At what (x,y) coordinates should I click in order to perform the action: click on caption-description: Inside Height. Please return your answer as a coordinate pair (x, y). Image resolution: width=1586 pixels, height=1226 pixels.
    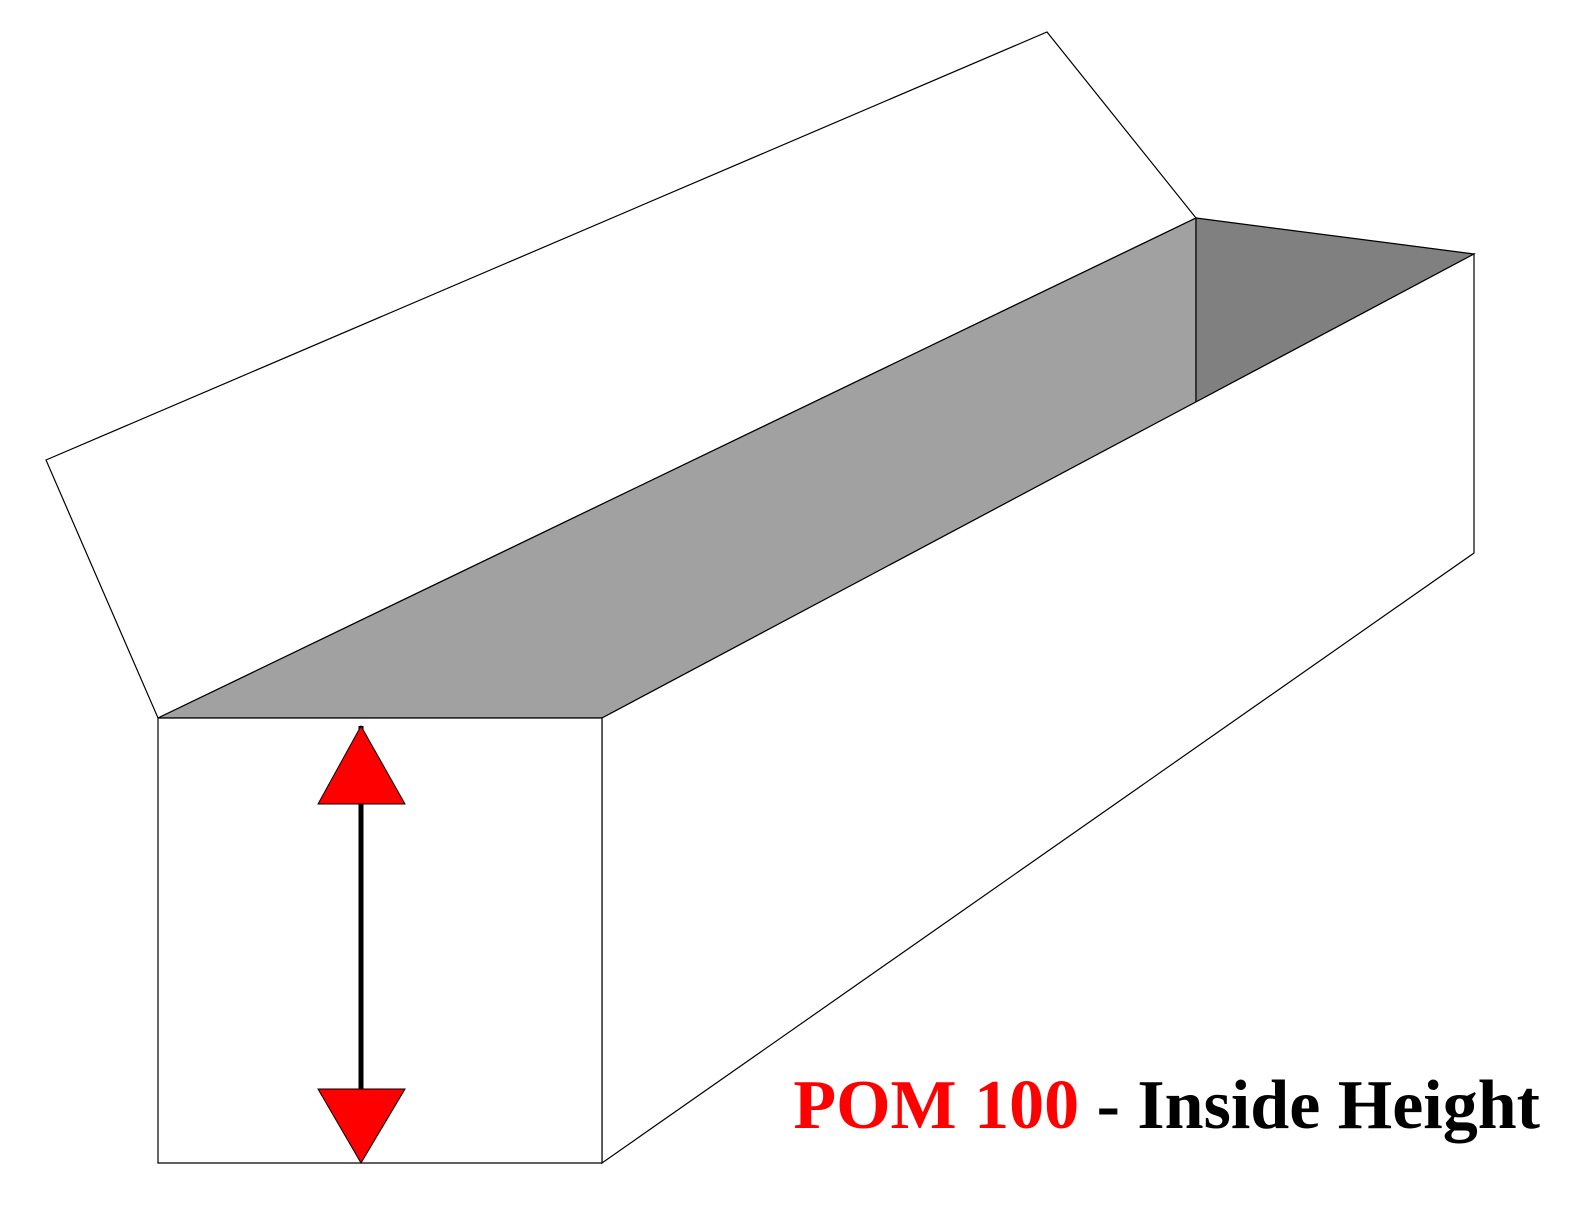
    Looking at the image, I should click on (1338, 1105).